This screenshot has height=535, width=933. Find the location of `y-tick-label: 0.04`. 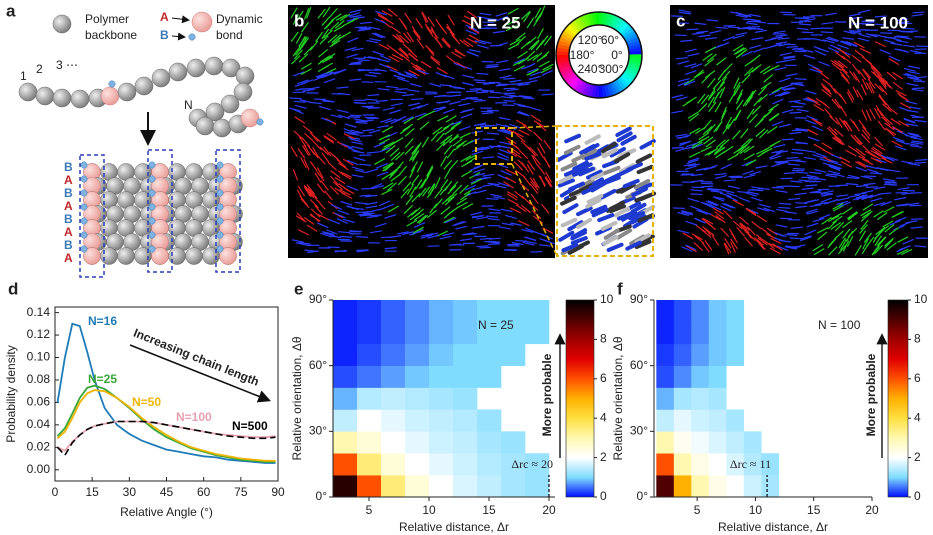

y-tick-label: 0.04 is located at coordinates (39, 424).